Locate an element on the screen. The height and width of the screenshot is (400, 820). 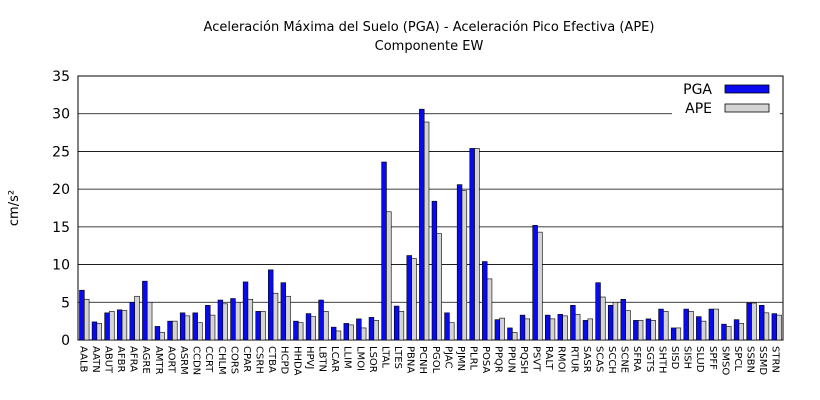
x-tick-label: CHLM is located at coordinates (221, 360).